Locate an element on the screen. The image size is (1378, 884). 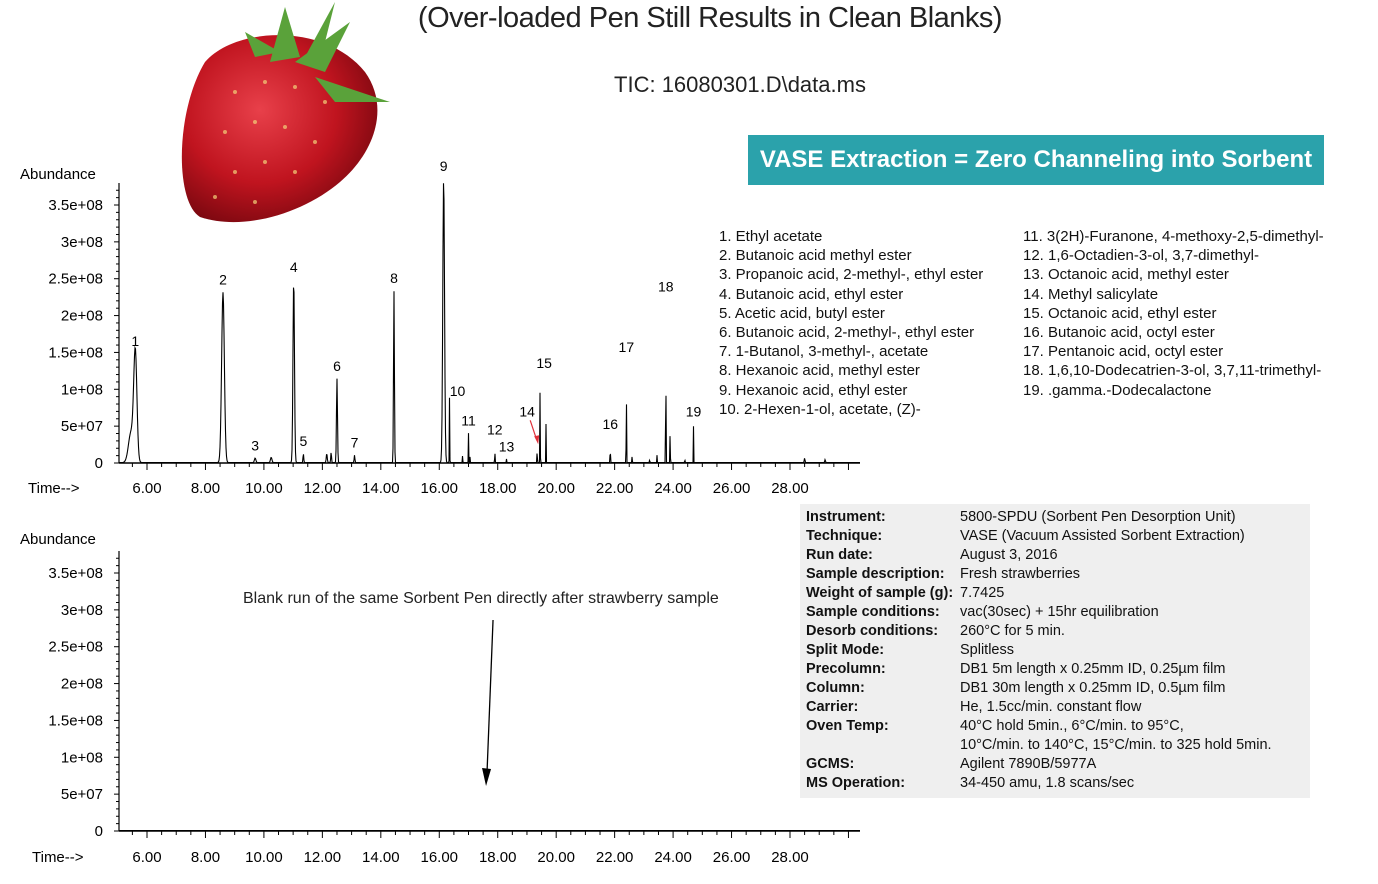
x-tick-label: 22.00 is located at coordinates (615, 488).